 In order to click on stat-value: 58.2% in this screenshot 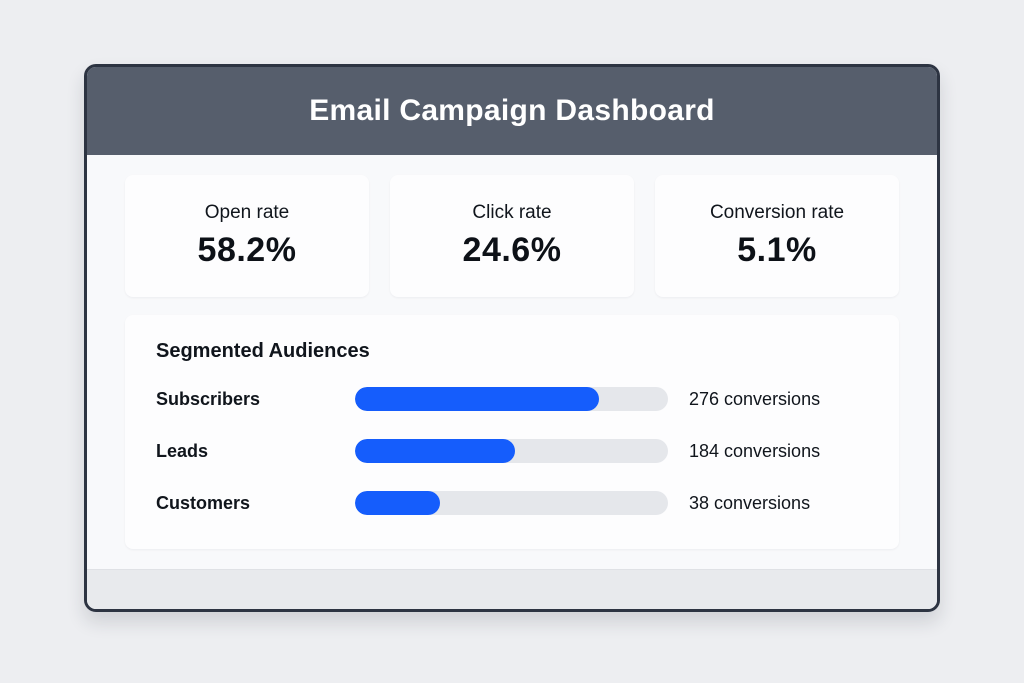, I will do `click(247, 250)`.